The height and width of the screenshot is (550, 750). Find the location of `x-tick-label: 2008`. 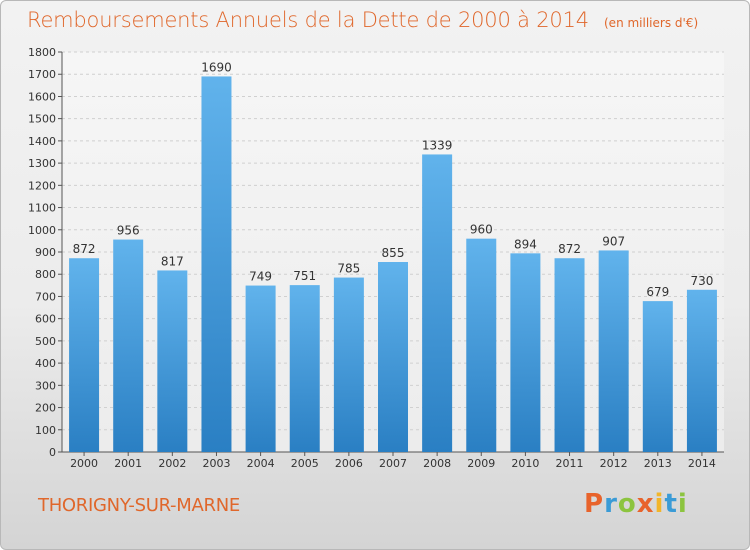

x-tick-label: 2008 is located at coordinates (437, 463).